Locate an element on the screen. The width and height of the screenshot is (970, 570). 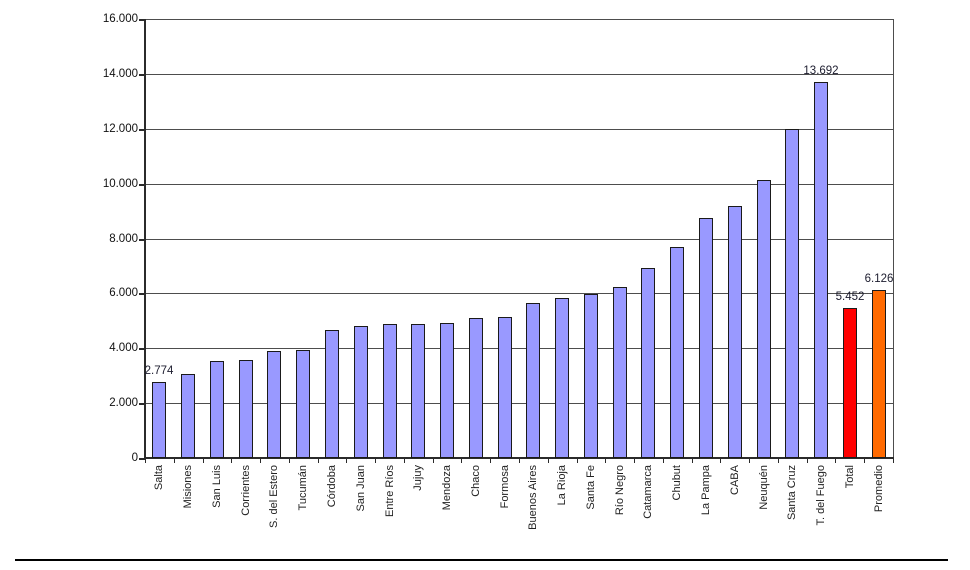
y-axis-line is located at coordinates (145, 239).